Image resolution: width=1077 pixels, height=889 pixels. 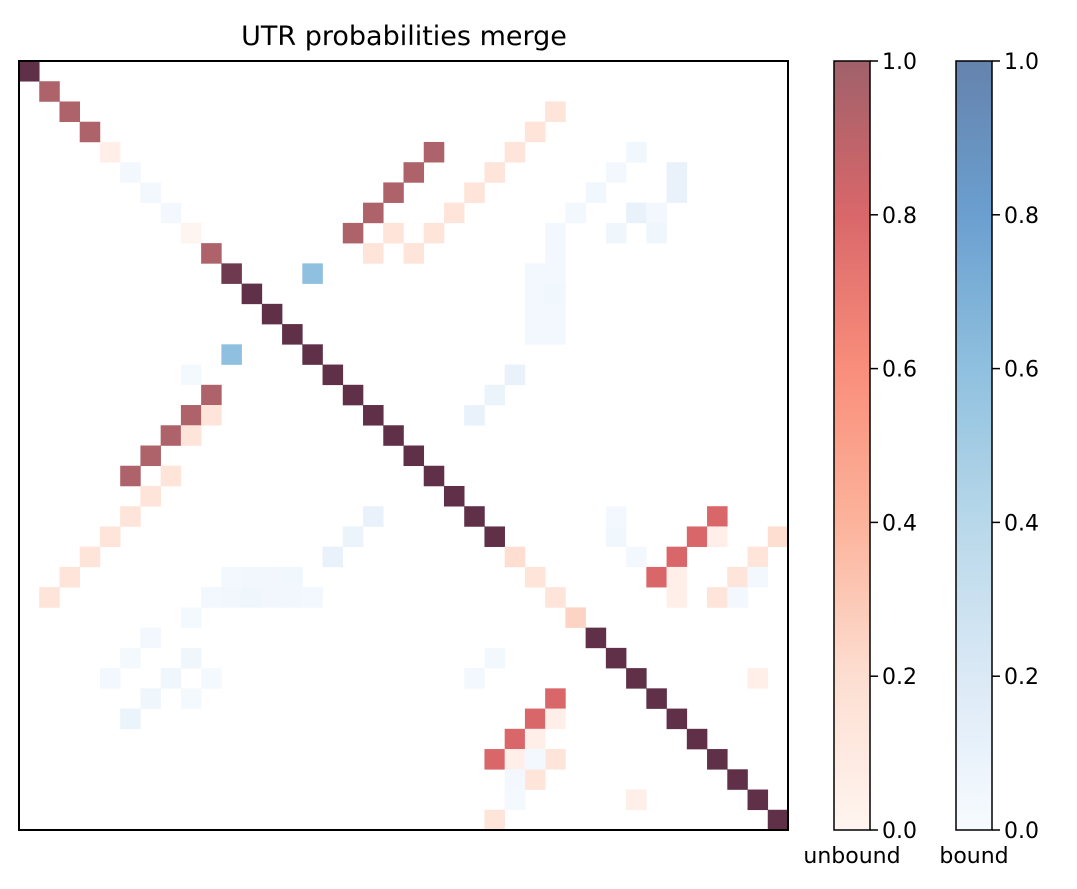 What do you see at coordinates (974, 445) in the screenshot?
I see `colorbar-bound-scale` at bounding box center [974, 445].